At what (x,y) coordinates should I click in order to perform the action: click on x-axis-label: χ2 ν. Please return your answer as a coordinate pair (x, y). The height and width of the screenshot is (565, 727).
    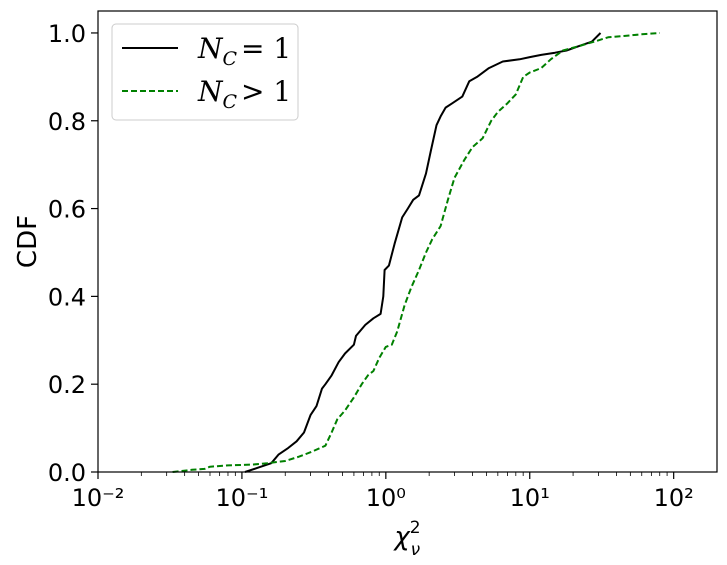
    Looking at the image, I should click on (406, 539).